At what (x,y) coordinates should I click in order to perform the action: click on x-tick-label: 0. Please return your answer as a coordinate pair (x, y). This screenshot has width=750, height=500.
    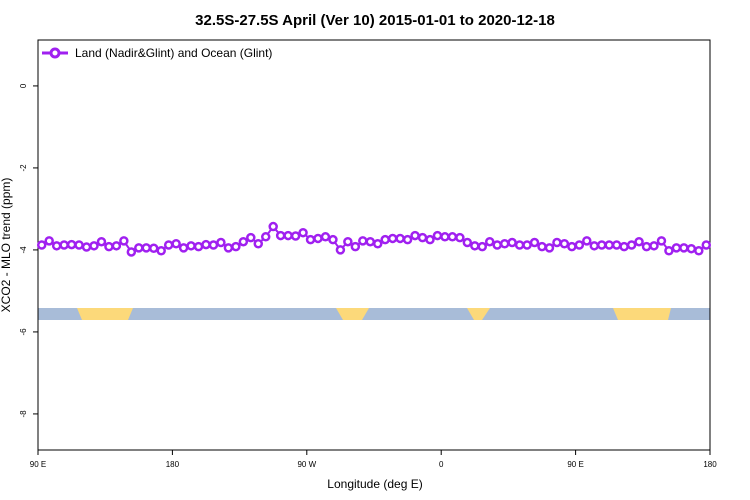
    Looking at the image, I should click on (441, 464).